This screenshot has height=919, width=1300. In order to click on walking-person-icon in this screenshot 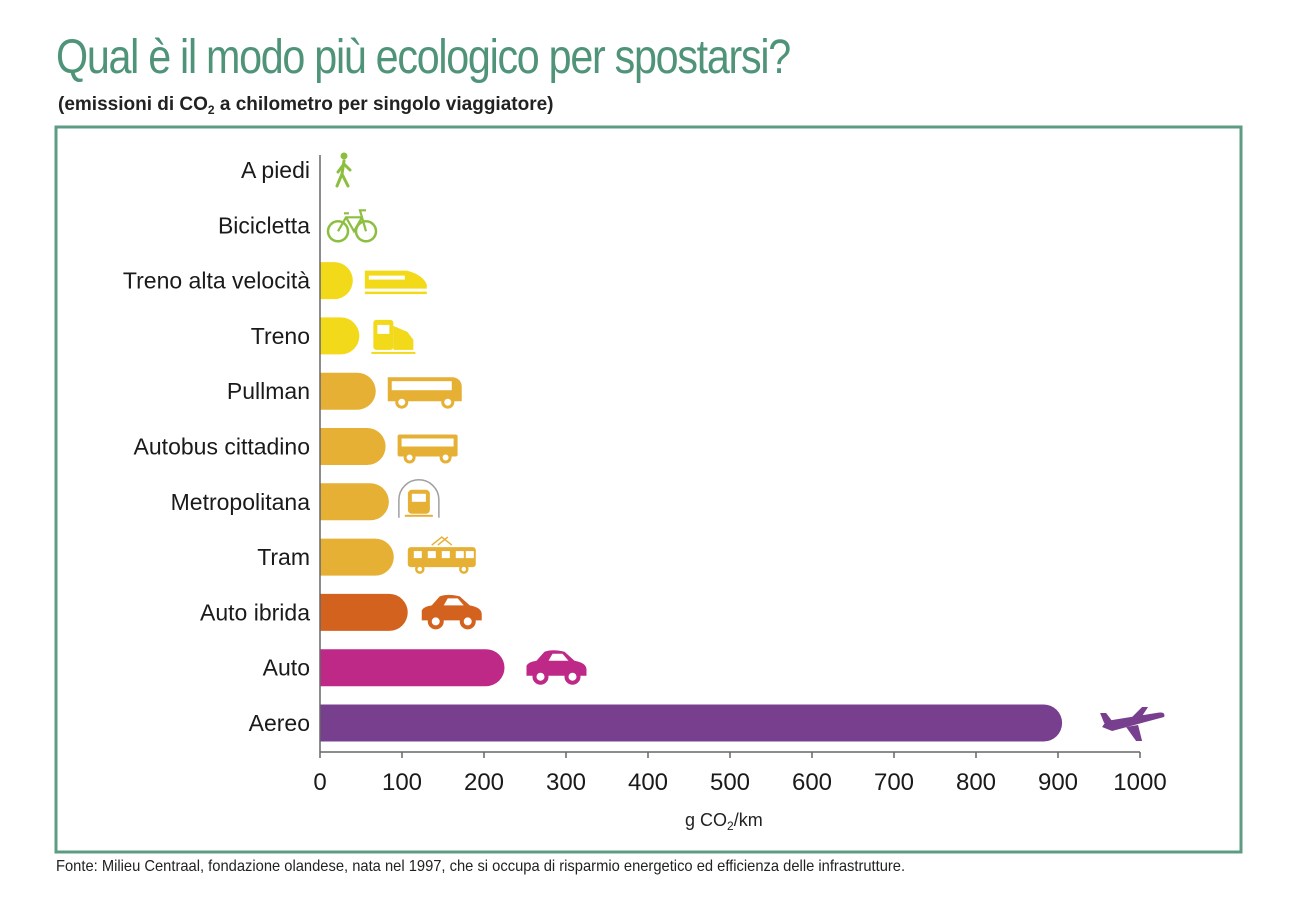, I will do `click(343, 170)`.